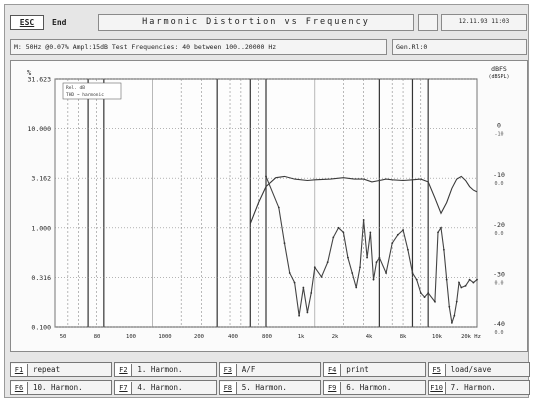 The width and height of the screenshot is (535, 403). Describe the element at coordinates (256, 22) in the screenshot. I see `window-title: Harmonic Distortion vs Frequency` at that location.